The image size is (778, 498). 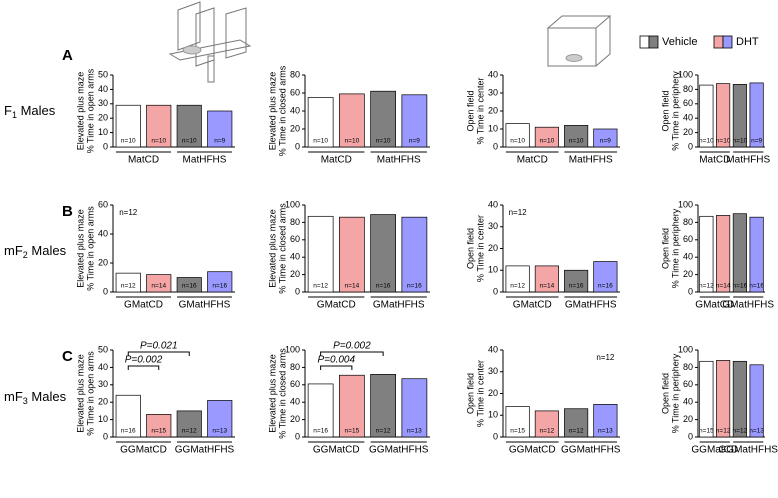 What do you see at coordinates (579, 41) in the screenshot?
I see `open-field-schematic` at bounding box center [579, 41].